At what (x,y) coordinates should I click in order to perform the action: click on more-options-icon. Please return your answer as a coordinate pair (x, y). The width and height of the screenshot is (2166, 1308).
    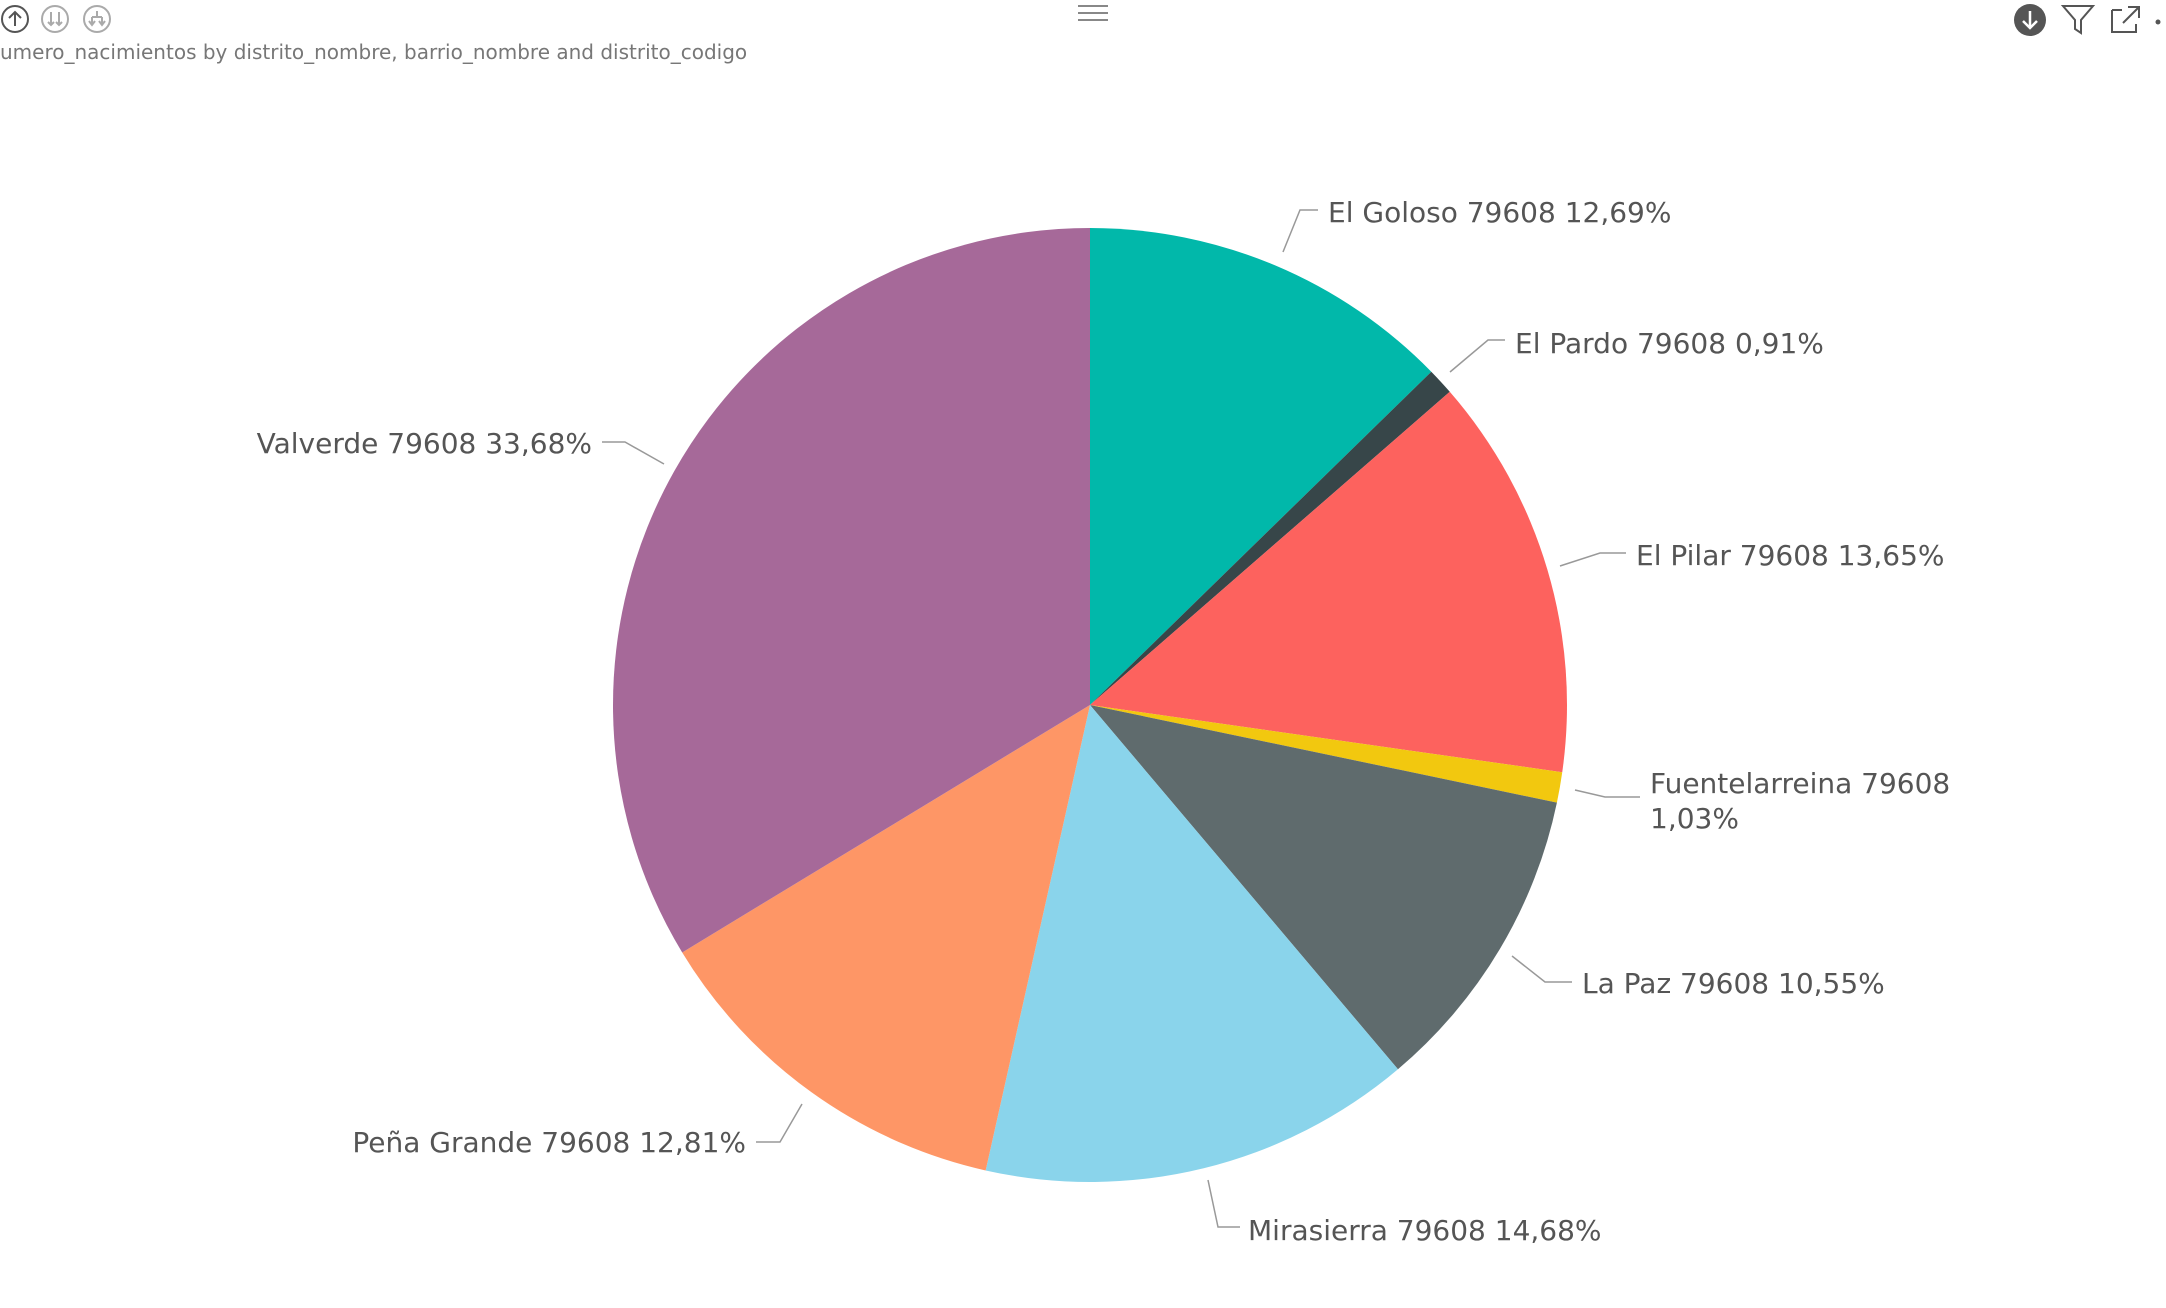
    Looking at the image, I should click on (2157, 19).